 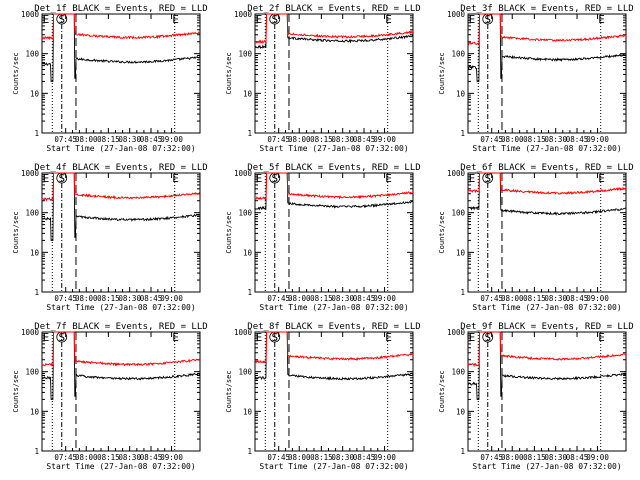 I want to click on panel-title: Det_4f BLACK = Events, RED = LLD, so click(x=120, y=168).